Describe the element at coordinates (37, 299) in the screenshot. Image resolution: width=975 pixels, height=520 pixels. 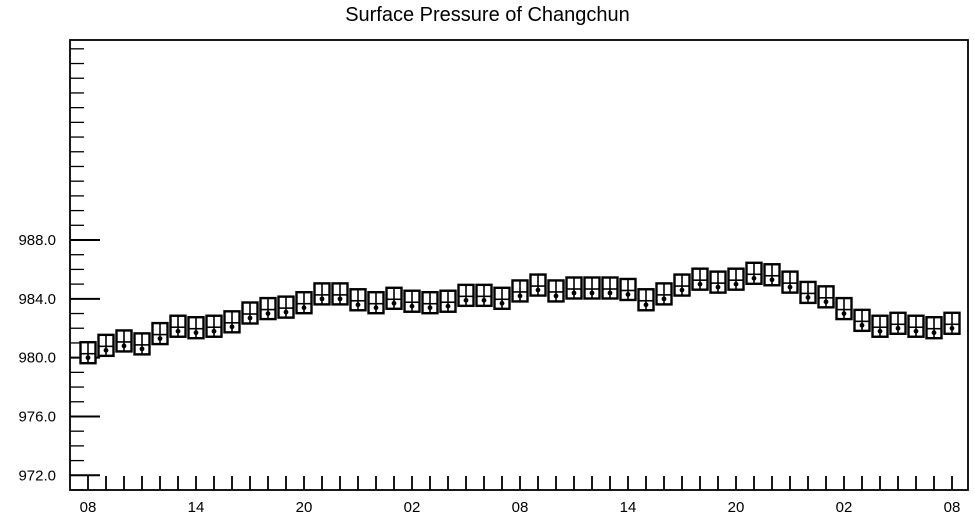
I see `y-tick-label: 984.0` at that location.